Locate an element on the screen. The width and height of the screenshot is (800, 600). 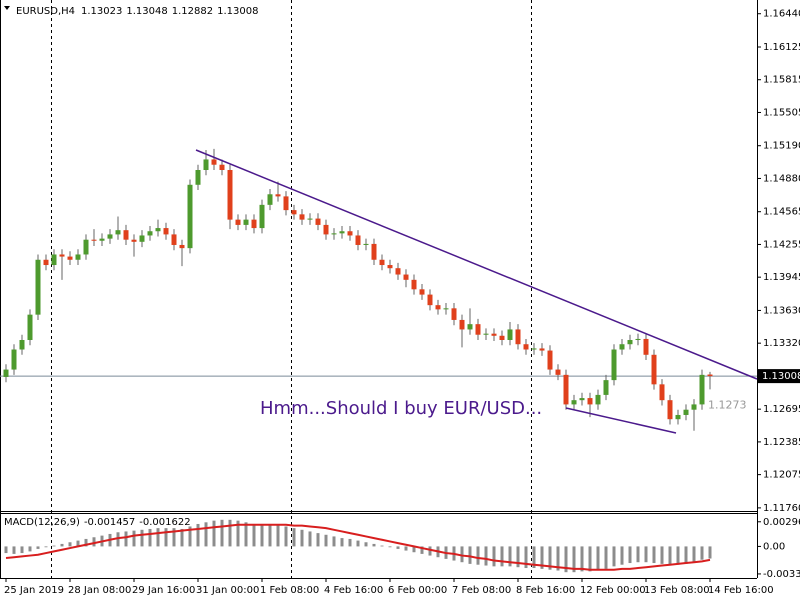
x-tick-label: 13 Feb 08:00 is located at coordinates (677, 590).